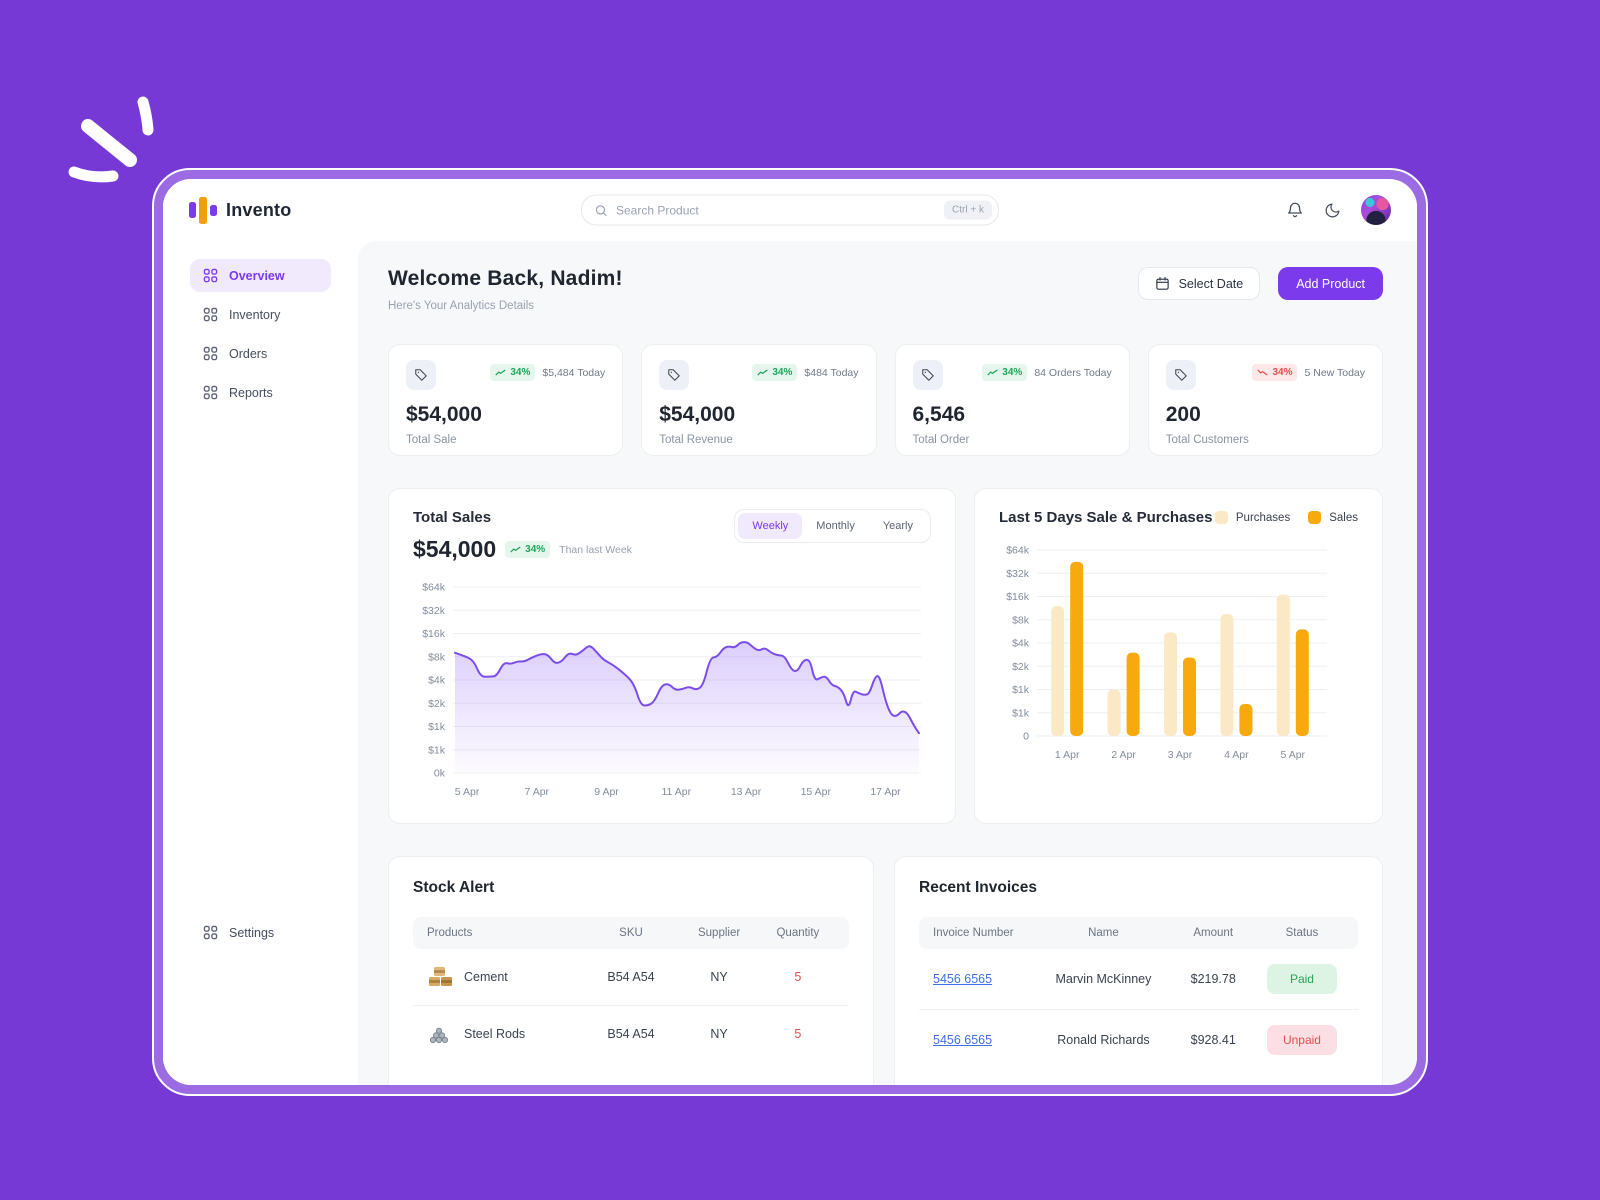 This screenshot has height=1200, width=1600. What do you see at coordinates (1183, 414) in the screenshot?
I see `stat-value: 200` at bounding box center [1183, 414].